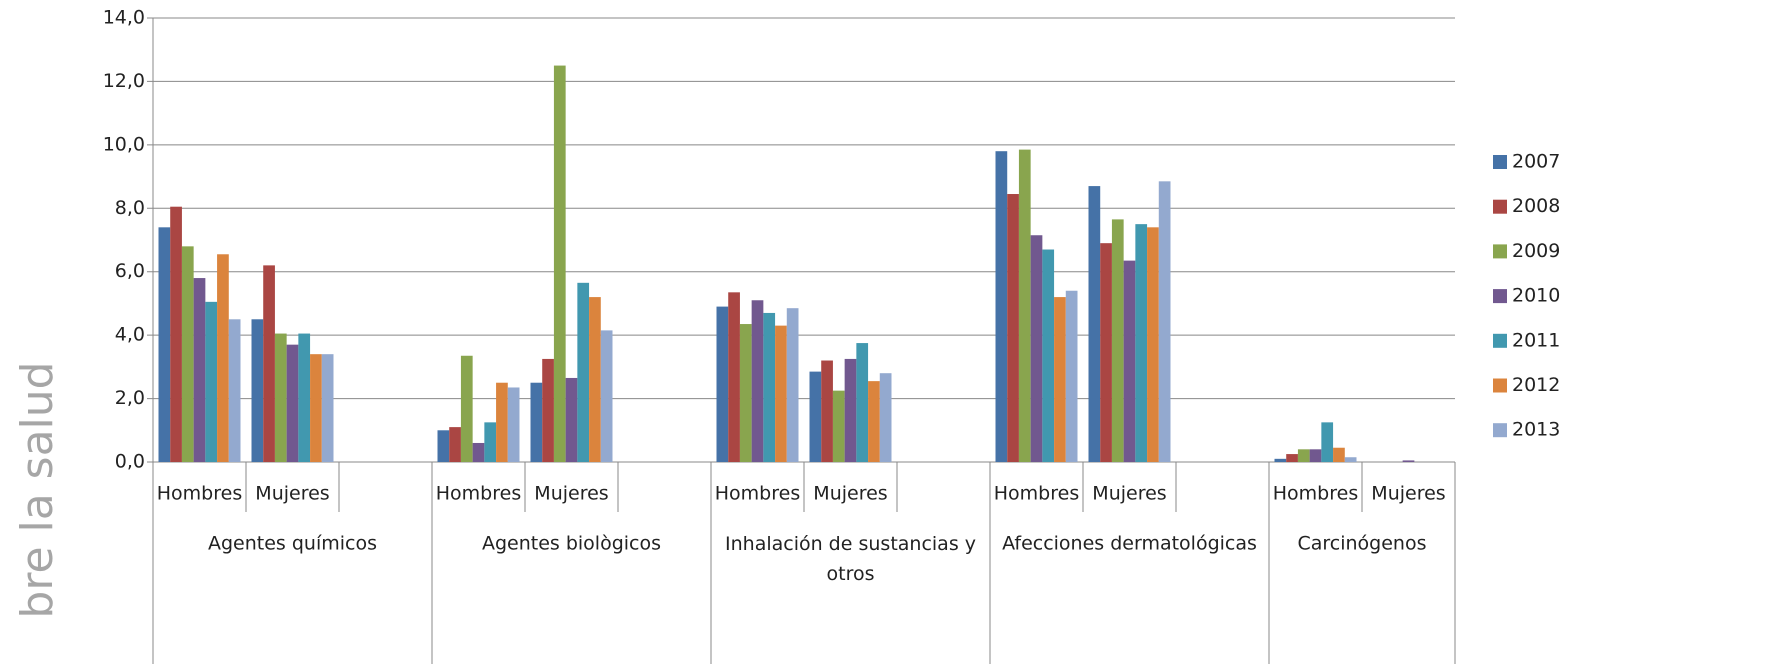  Describe the element at coordinates (1536, 296) in the screenshot. I see `legend-label: 2010` at that location.